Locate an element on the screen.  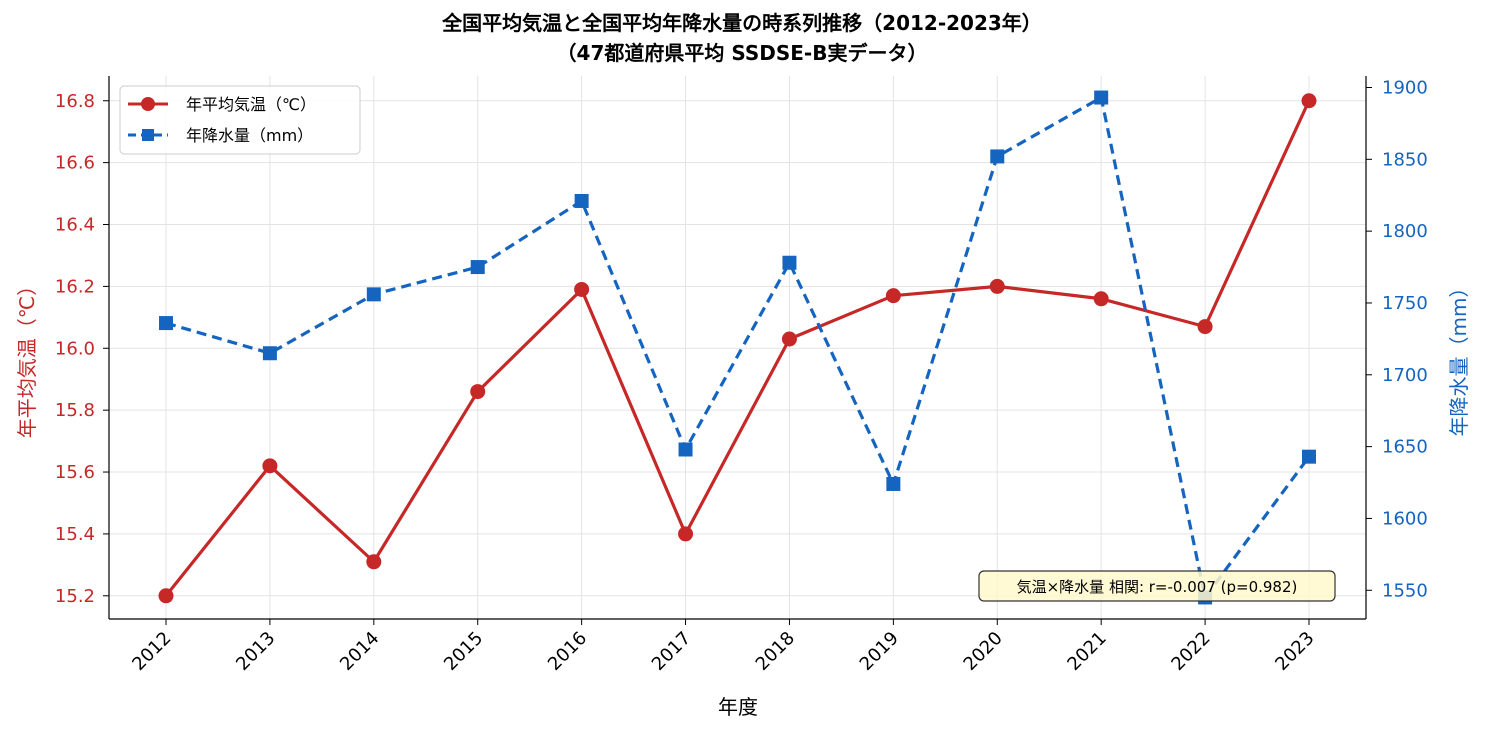
y-left-tick-label: 16.8 is located at coordinates (75, 101).